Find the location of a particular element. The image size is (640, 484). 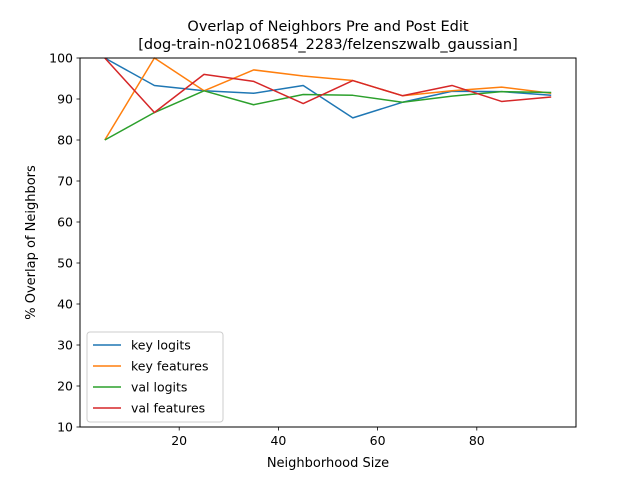

y-axis: 10 20 30 40 50 60 70 80 90 100 is located at coordinates (64, 243).